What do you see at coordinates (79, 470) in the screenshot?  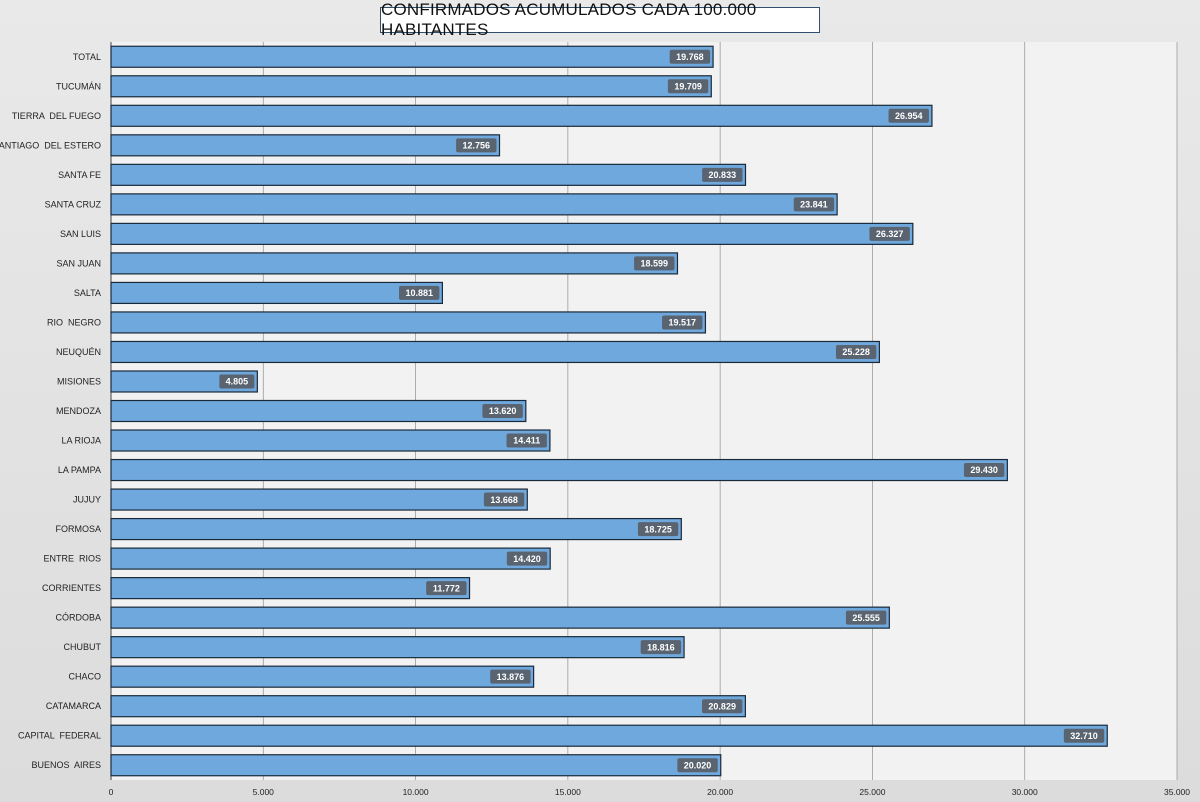 I see `category-label: LA PAMPA` at bounding box center [79, 470].